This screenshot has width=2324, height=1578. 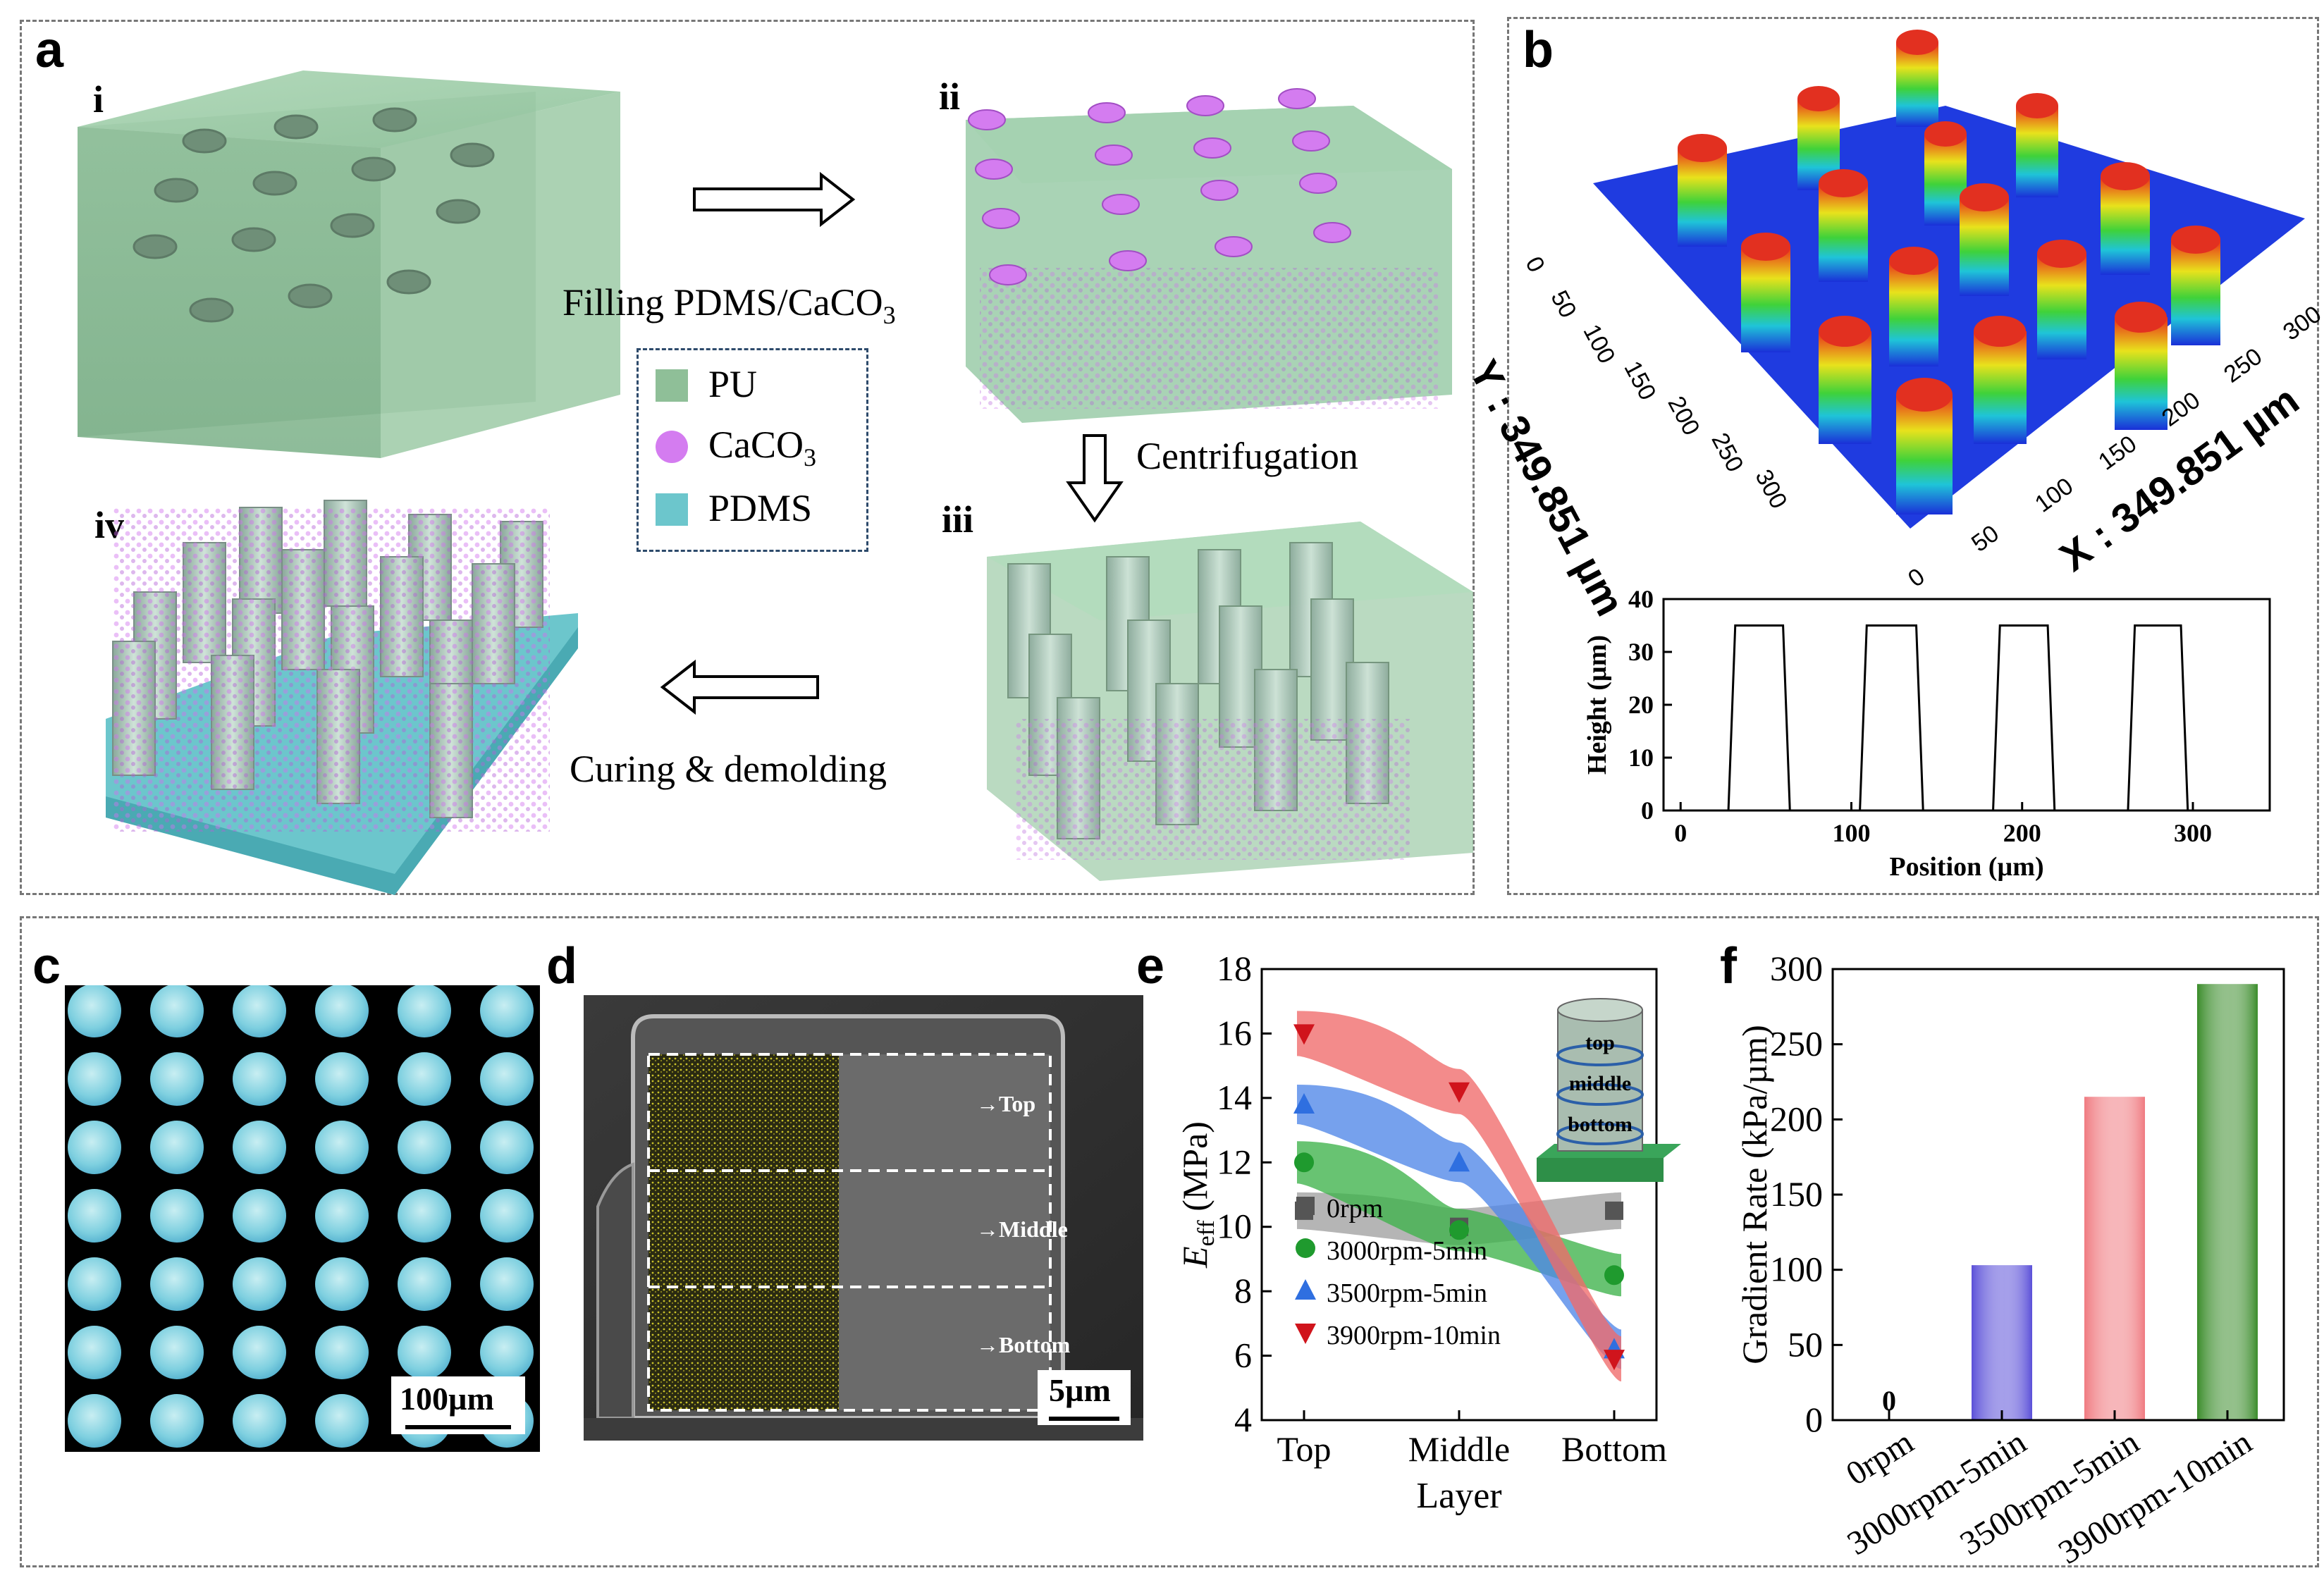 What do you see at coordinates (447, 1399) in the screenshot?
I see `scale-bar-c-label: 100µm` at bounding box center [447, 1399].